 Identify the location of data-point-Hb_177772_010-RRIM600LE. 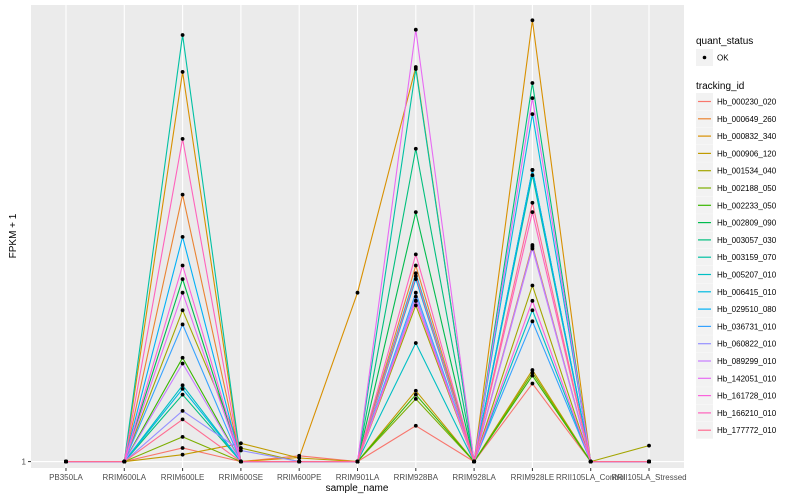
(182, 419).